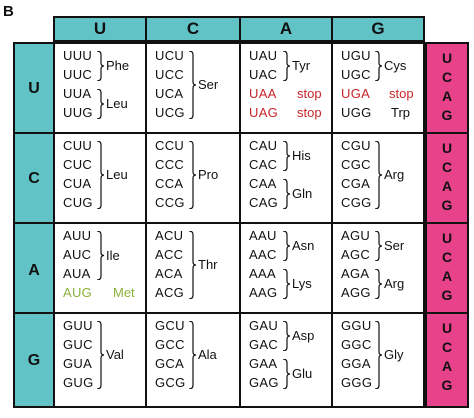 The height and width of the screenshot is (418, 474). Describe the element at coordinates (378, 28) in the screenshot. I see `column-header-g: G` at that location.